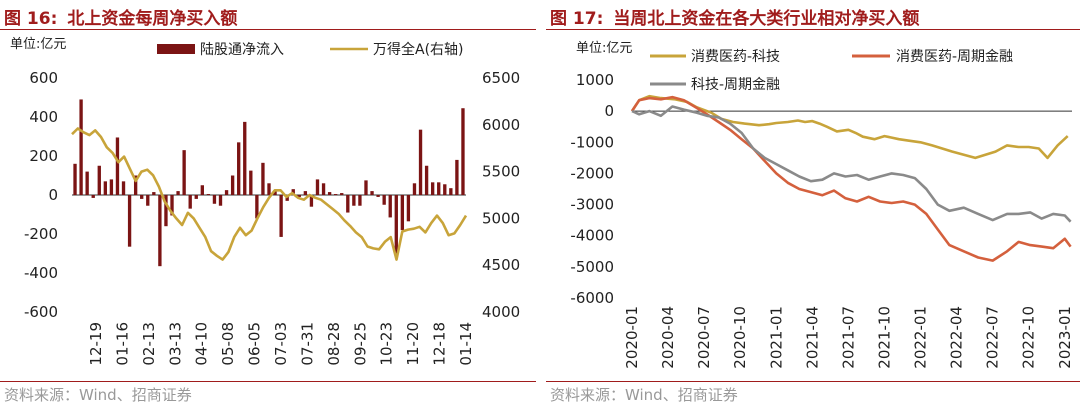 The width and height of the screenshot is (1080, 412). I want to click on x-tick-label: 2022-01, so click(921, 337).